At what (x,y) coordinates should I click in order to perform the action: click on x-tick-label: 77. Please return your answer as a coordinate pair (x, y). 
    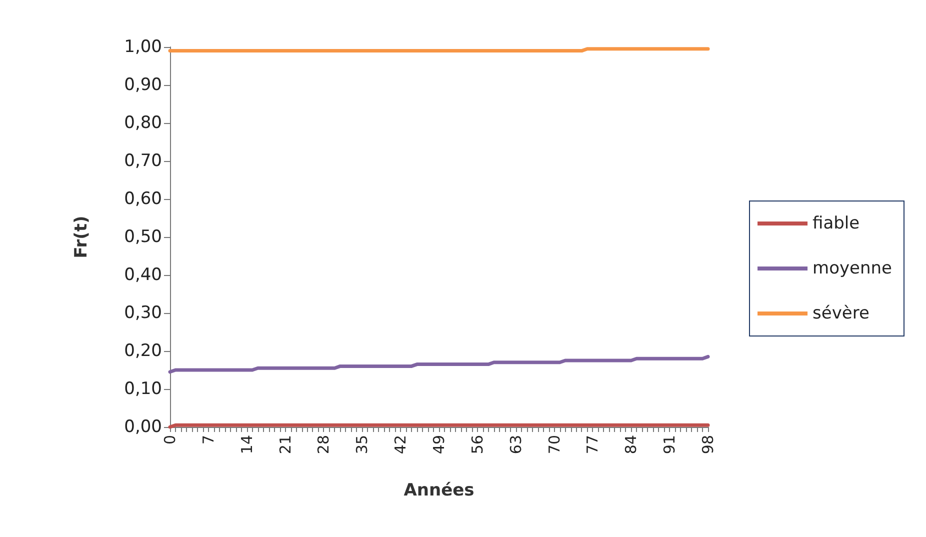
    Looking at the image, I should click on (593, 444).